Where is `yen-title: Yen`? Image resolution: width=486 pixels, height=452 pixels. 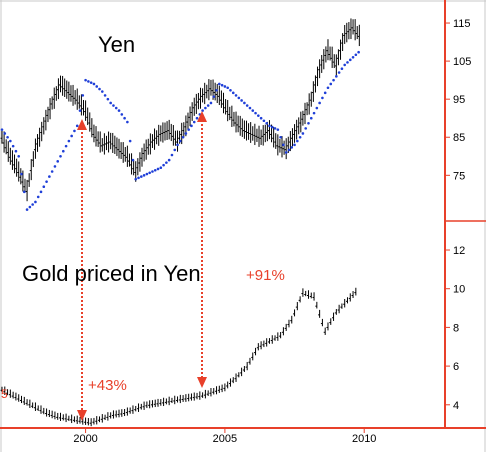
yen-title: Yen is located at coordinates (116, 44).